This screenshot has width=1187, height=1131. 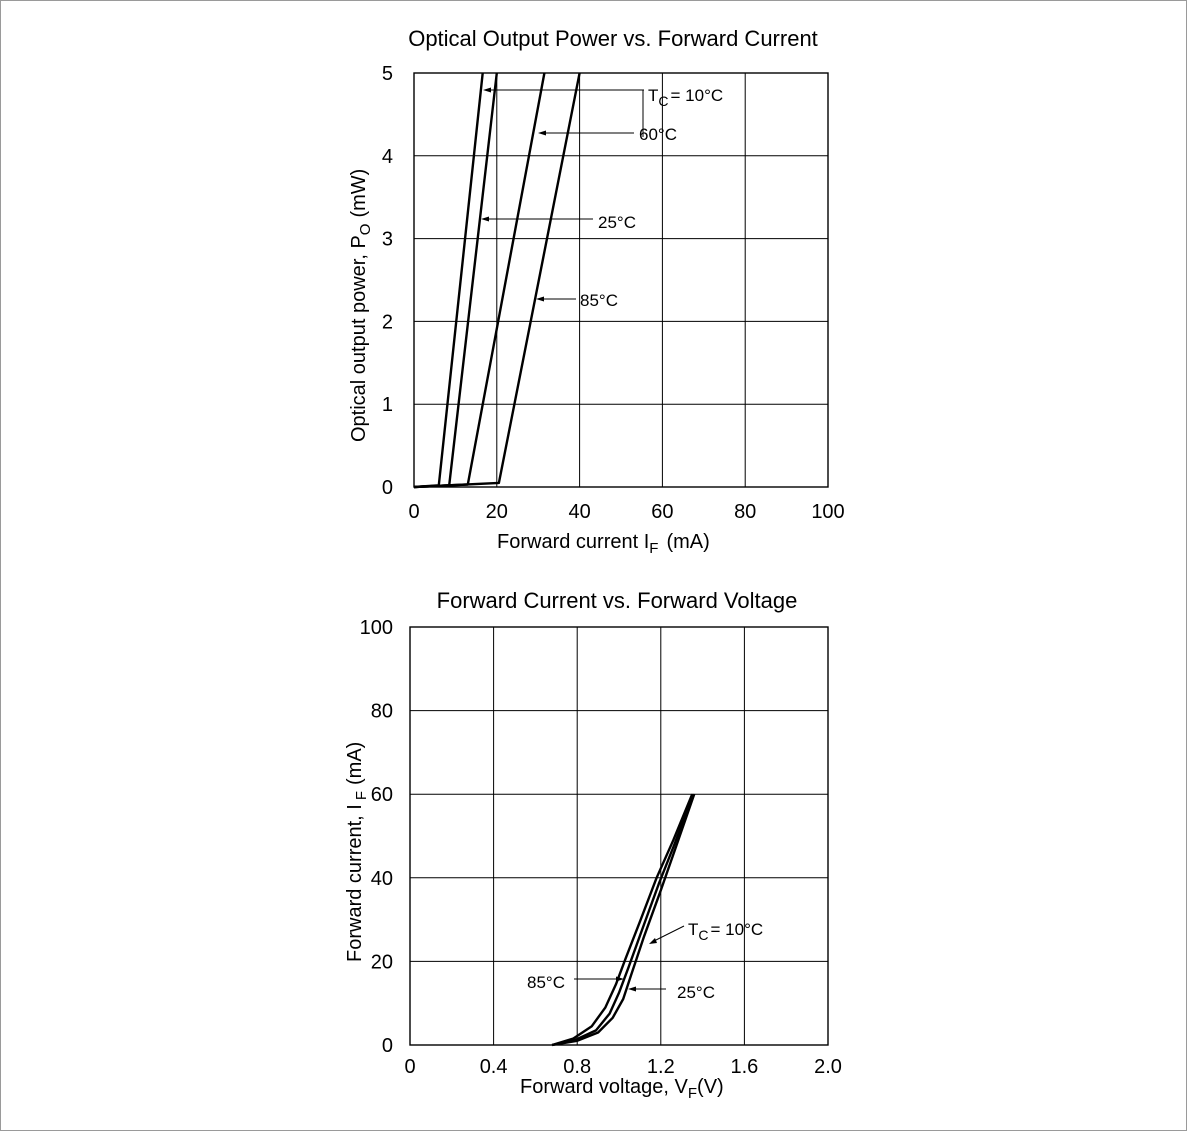 I want to click on x-tick-label: 0.8, so click(x=577, y=1067).